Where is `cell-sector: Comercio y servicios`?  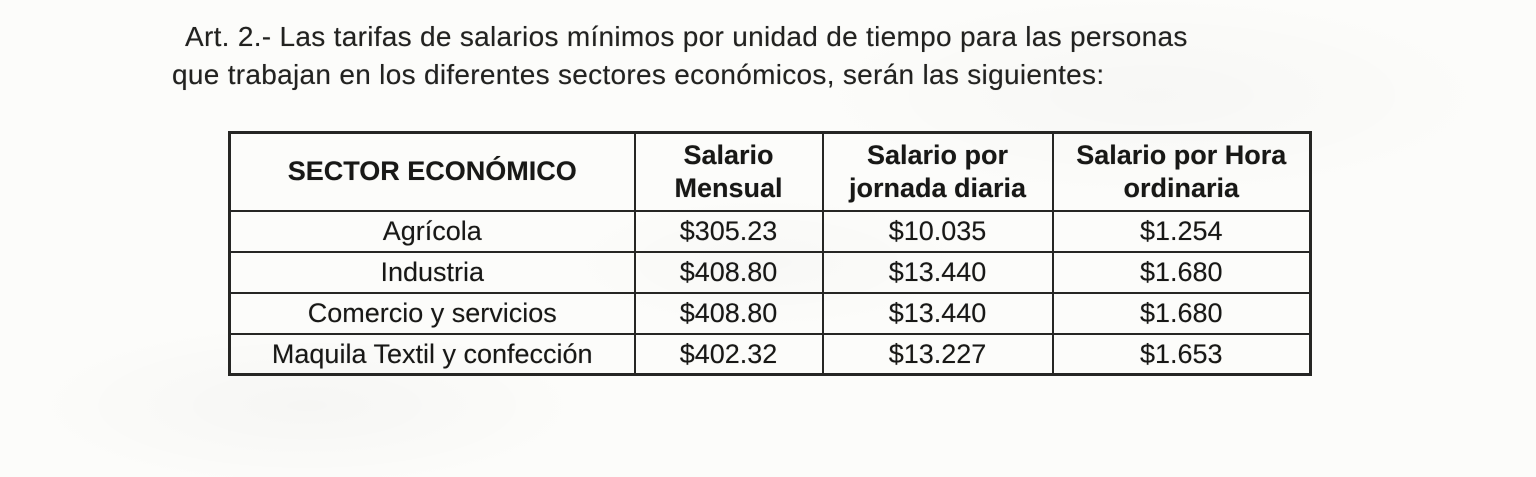 cell-sector: Comercio y servicios is located at coordinates (432, 313).